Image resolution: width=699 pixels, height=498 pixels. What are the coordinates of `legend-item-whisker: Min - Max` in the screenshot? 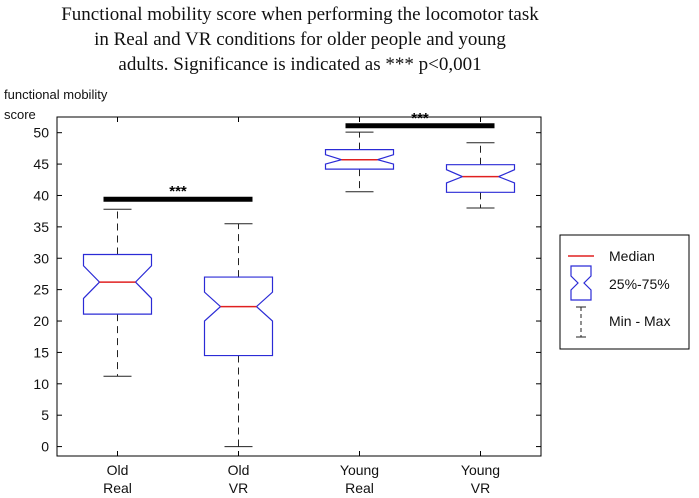 It's located at (623, 322).